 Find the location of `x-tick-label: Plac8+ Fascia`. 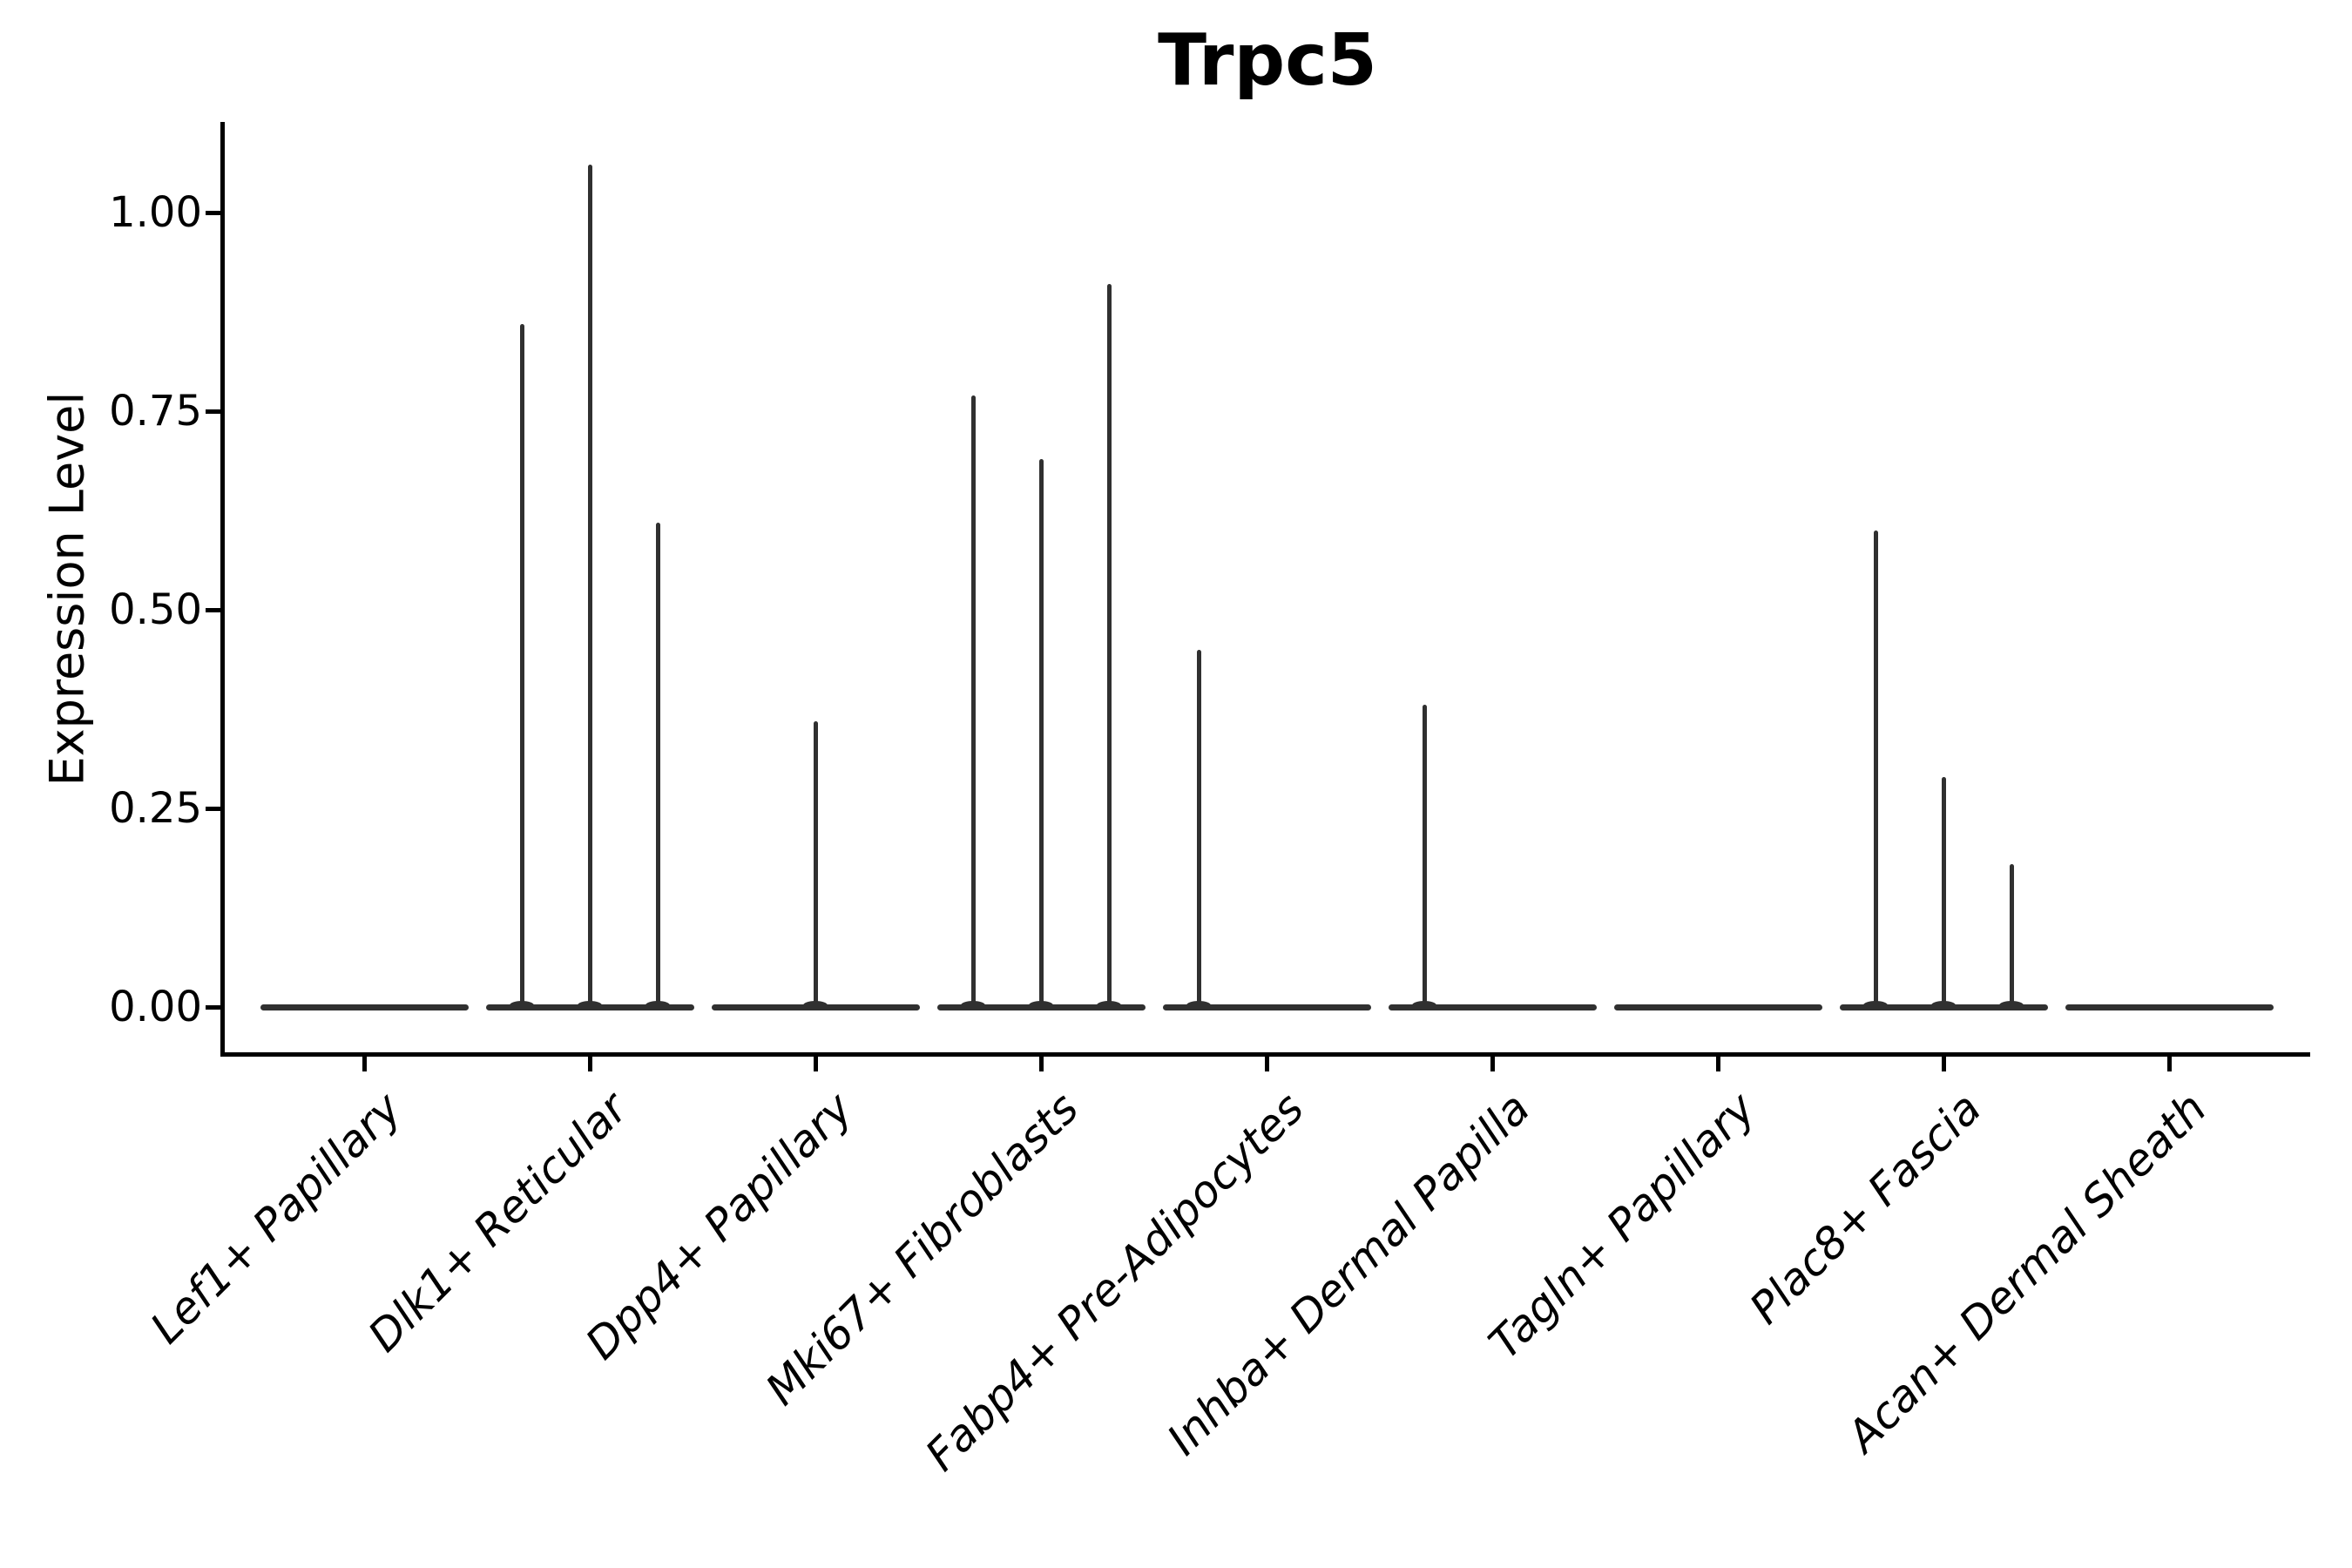

x-tick-label: Plac8+ Fascia is located at coordinates (1865, 1209).